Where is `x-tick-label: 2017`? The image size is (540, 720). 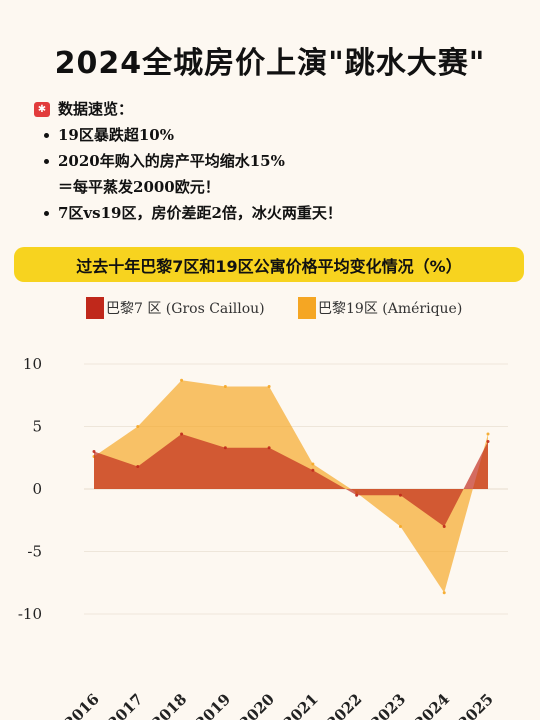
x-tick-label: 2017 is located at coordinates (125, 705).